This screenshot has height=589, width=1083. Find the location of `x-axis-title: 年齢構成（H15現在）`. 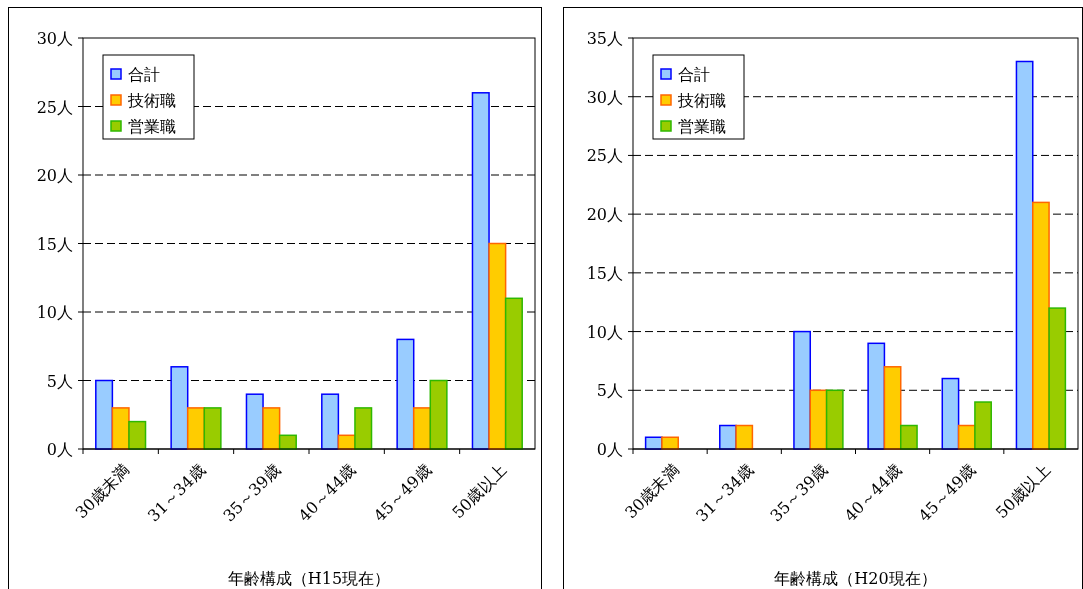

x-axis-title: 年齢構成（H15現在） is located at coordinates (309, 578).